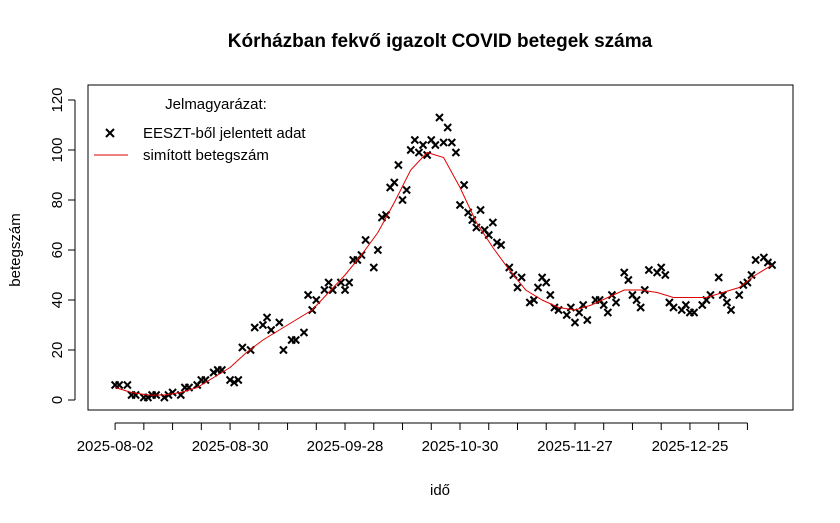  I want to click on x-tick-label: 2025-09-28, so click(345, 446).